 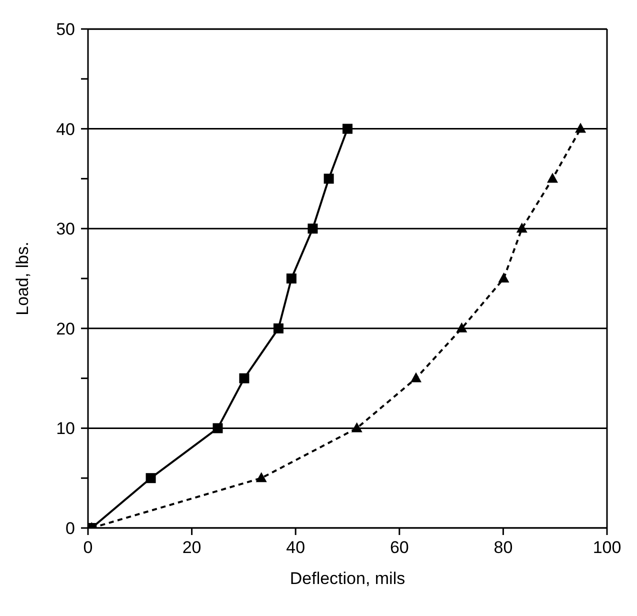 What do you see at coordinates (65, 428) in the screenshot?
I see `y-tick-label: 10` at bounding box center [65, 428].